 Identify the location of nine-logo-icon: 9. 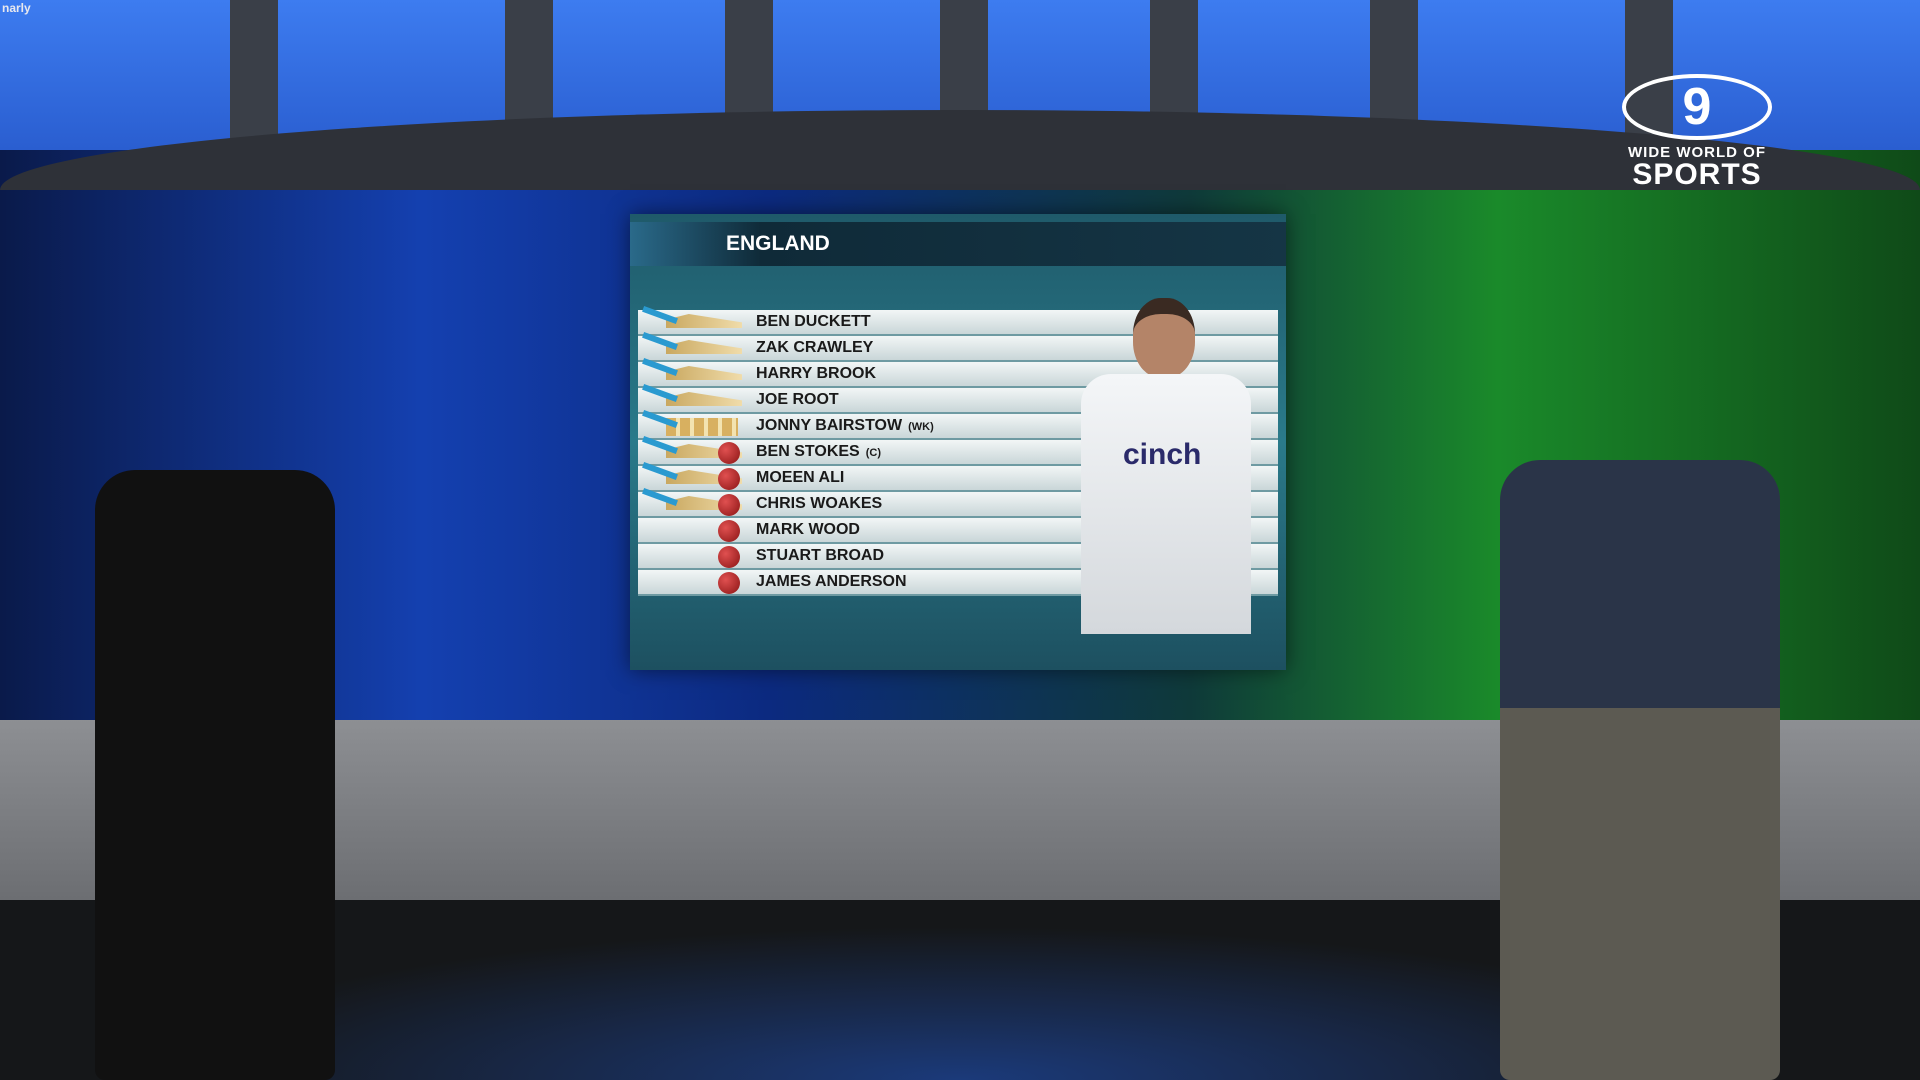
(1697, 107).